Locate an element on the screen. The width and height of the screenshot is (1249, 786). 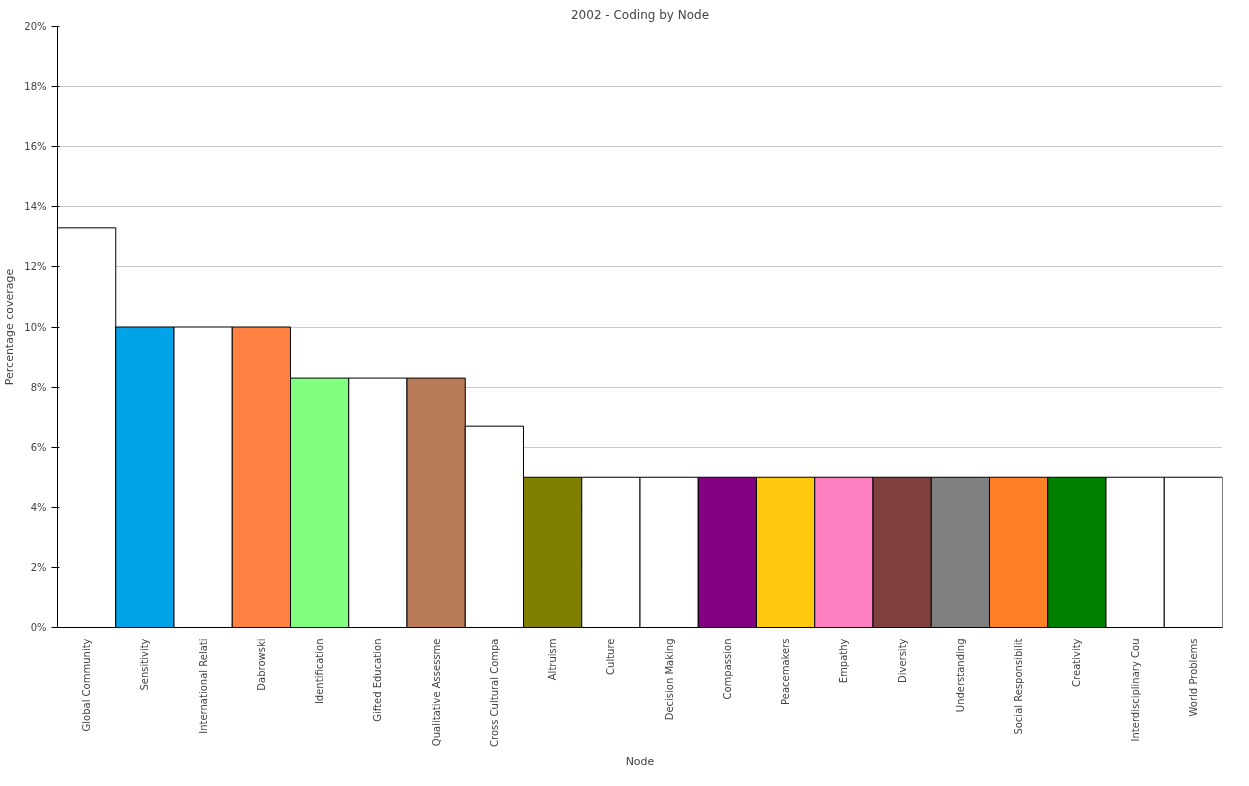
x-tick-label: Altruism is located at coordinates (553, 659).